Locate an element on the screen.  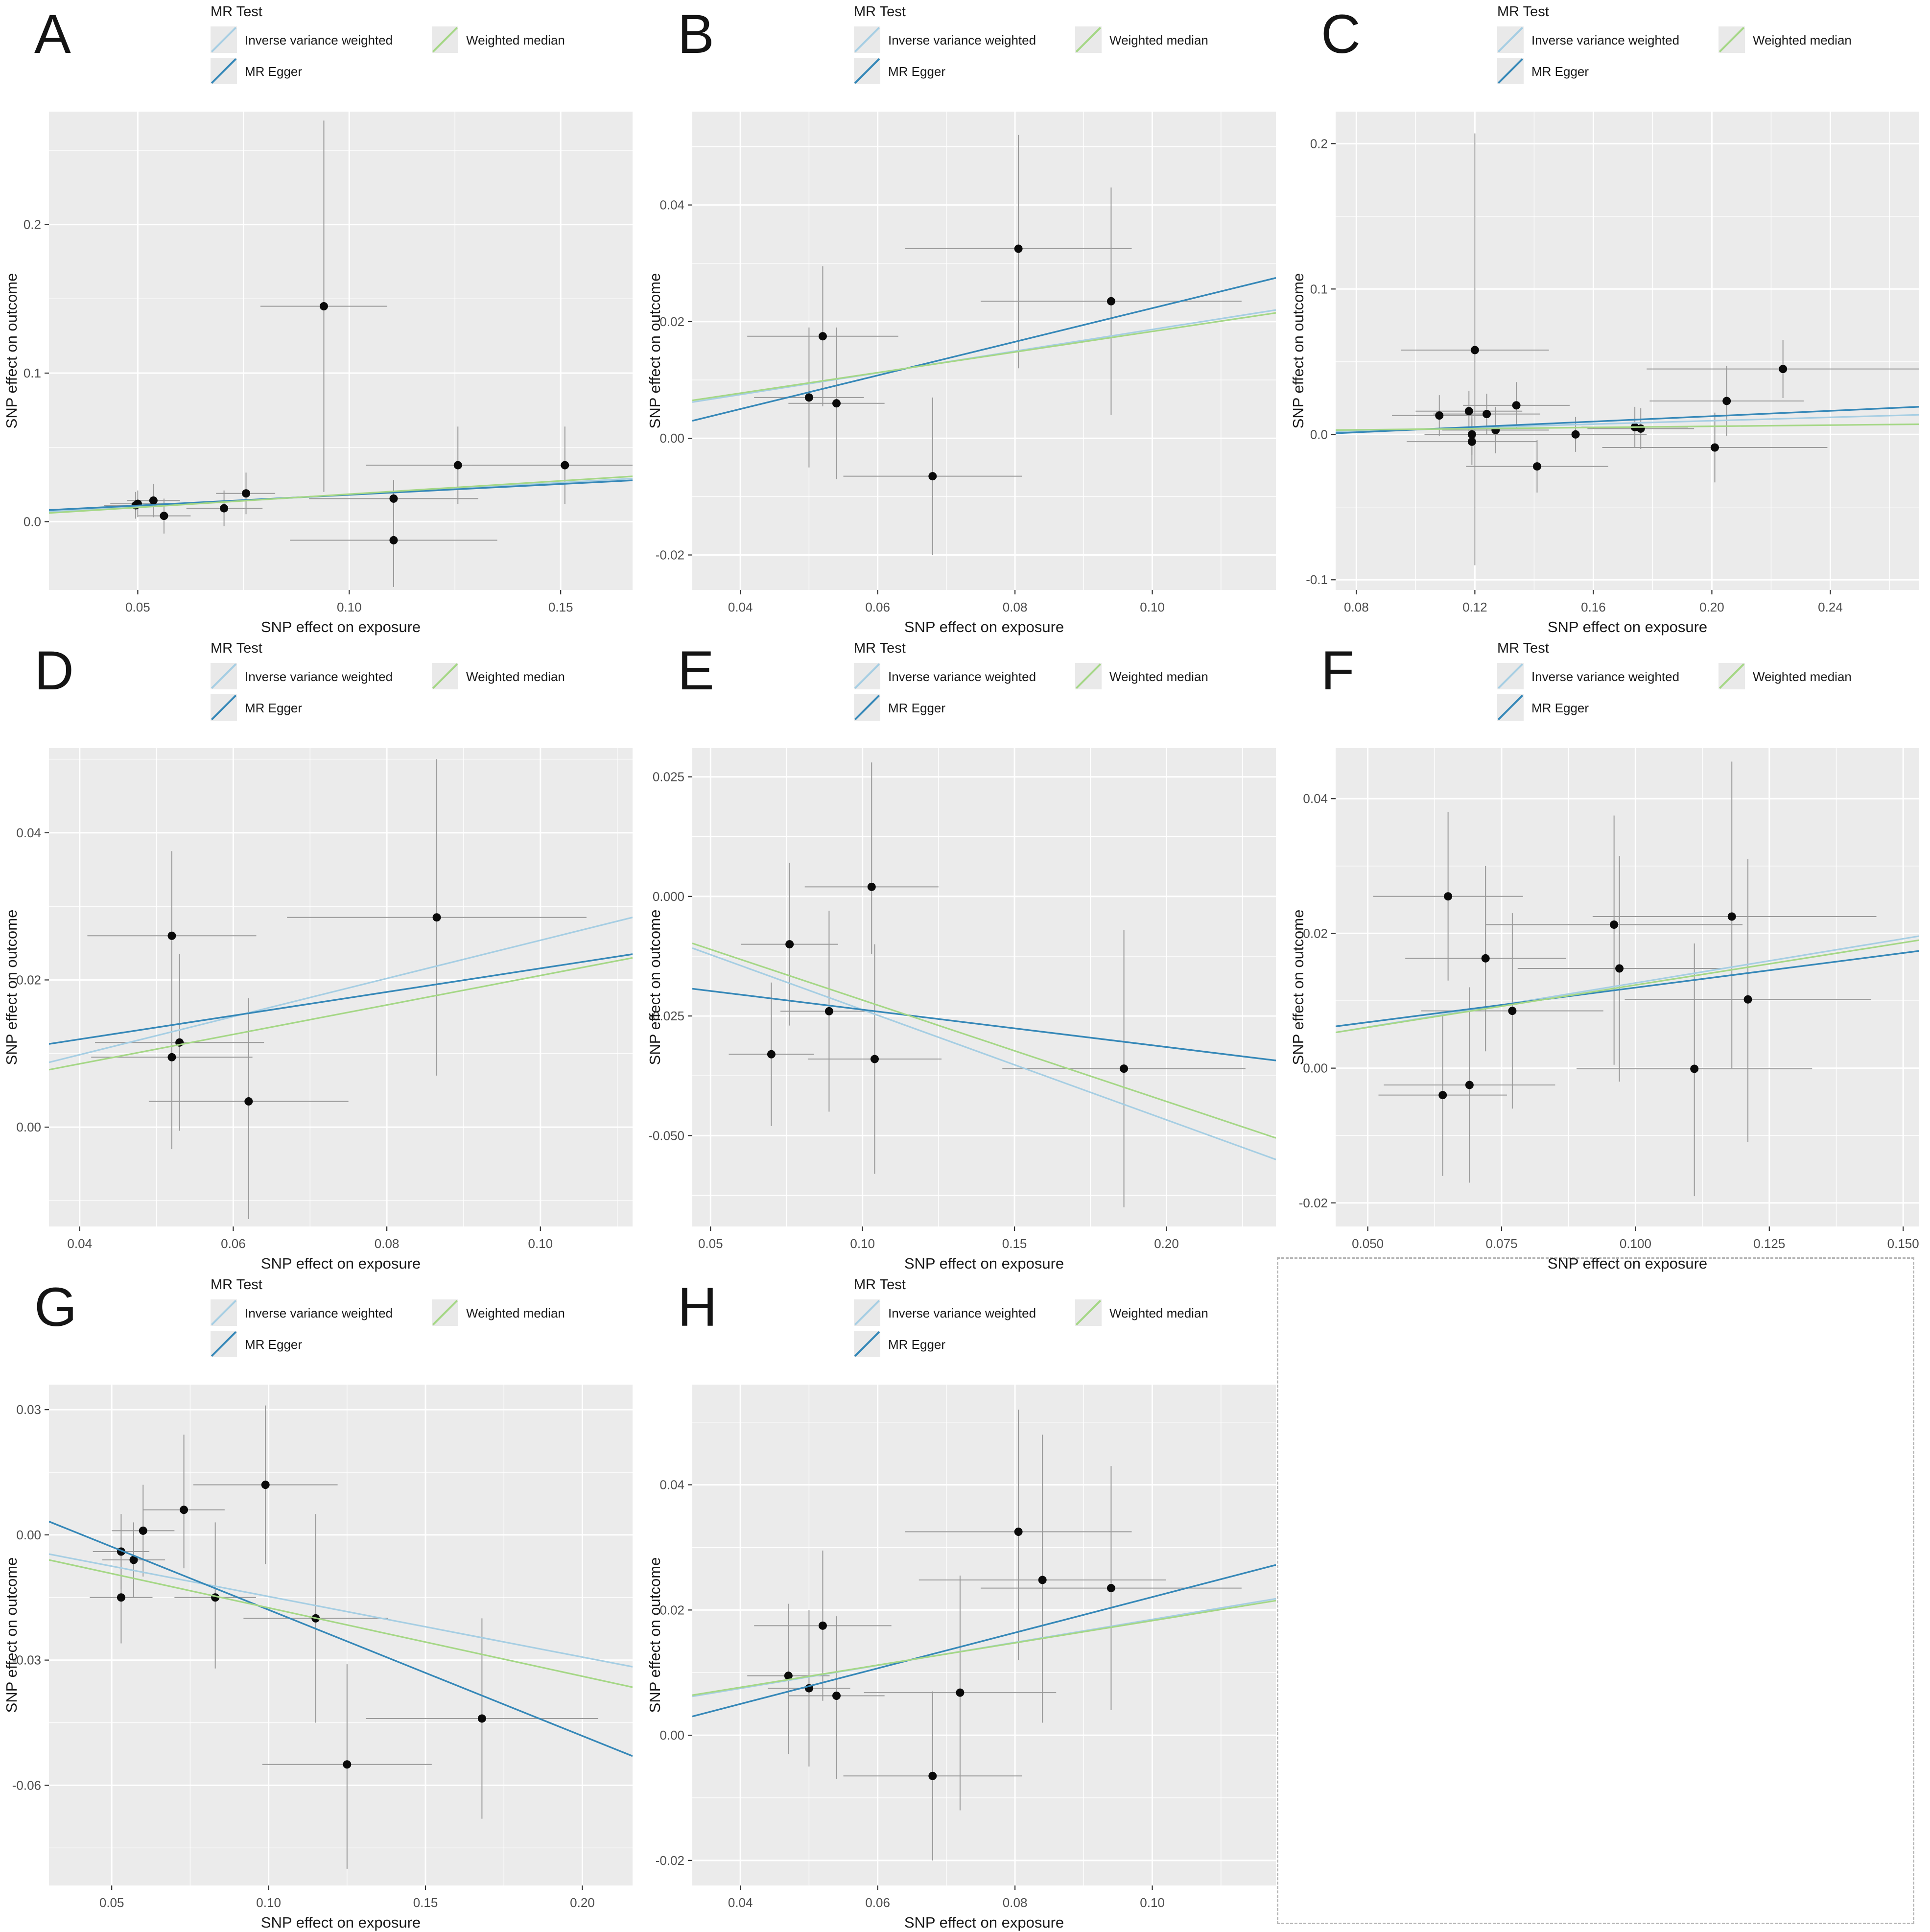
y-tick-label: -0.06 is located at coordinates (26, 1785).